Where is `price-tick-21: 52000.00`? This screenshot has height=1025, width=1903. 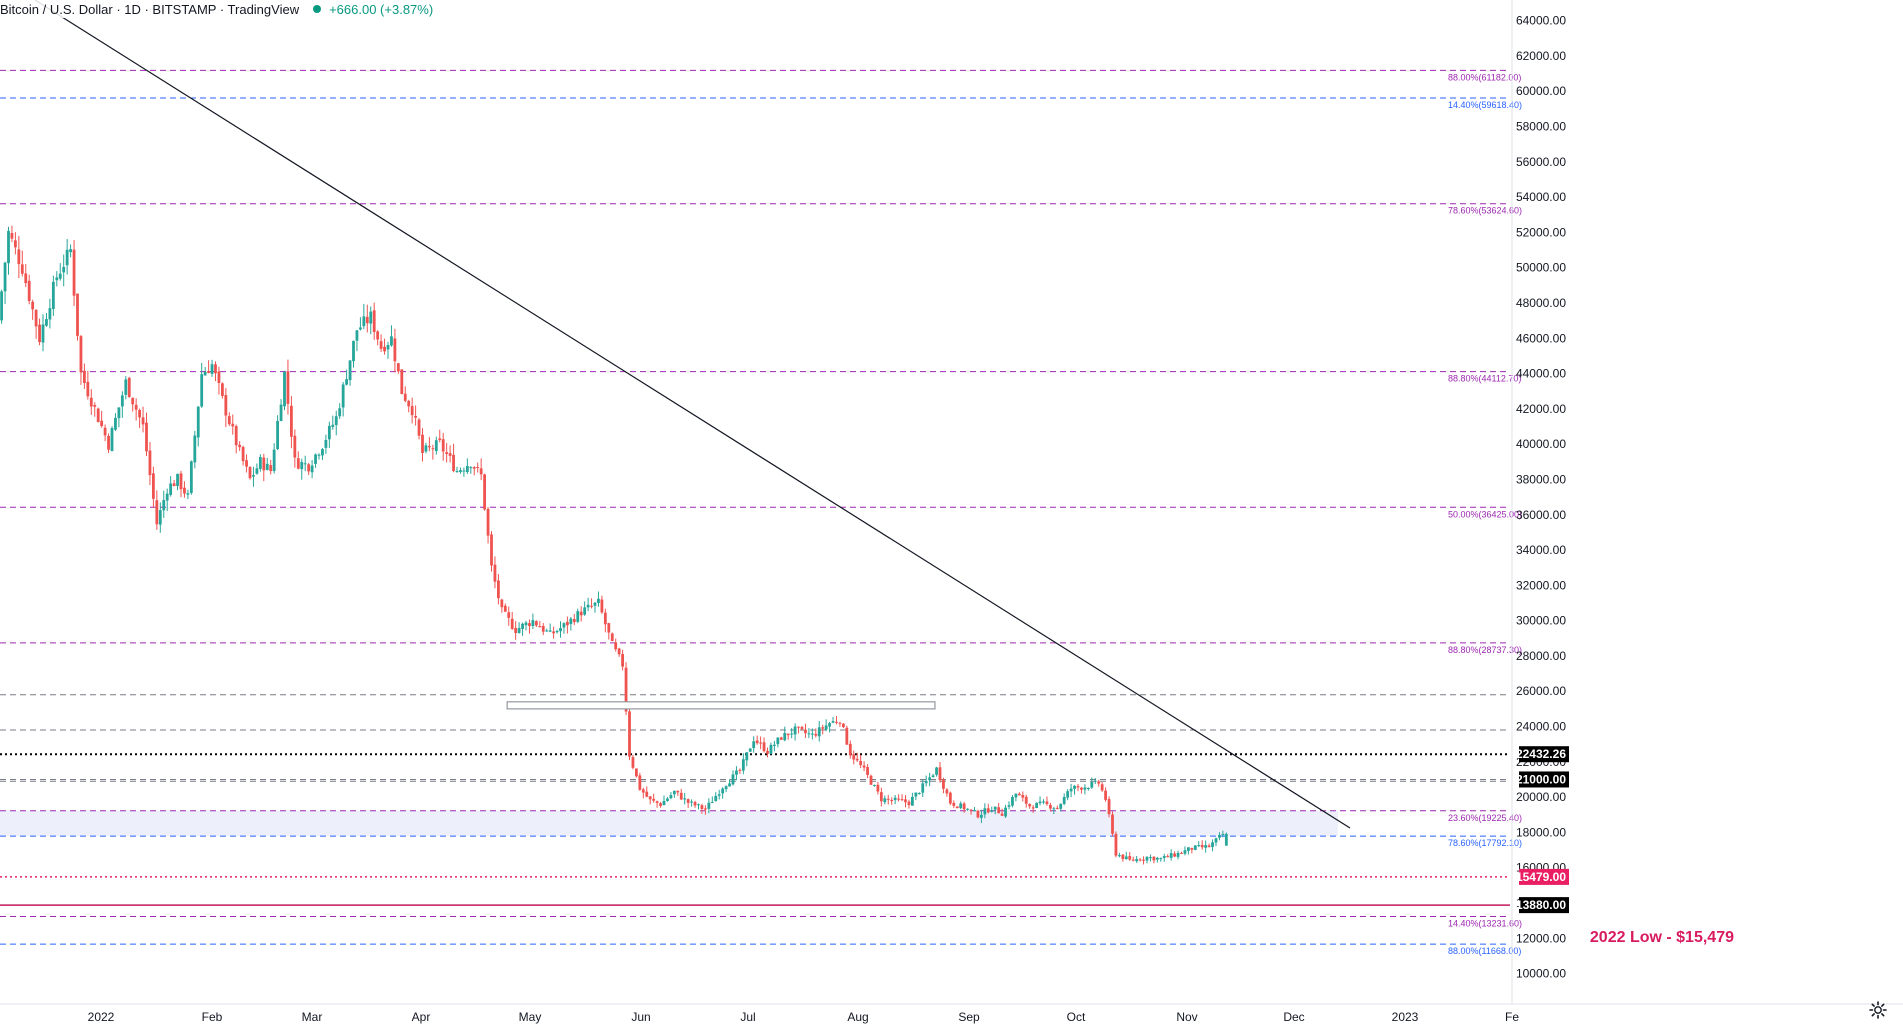
price-tick-21: 52000.00 is located at coordinates (1541, 232).